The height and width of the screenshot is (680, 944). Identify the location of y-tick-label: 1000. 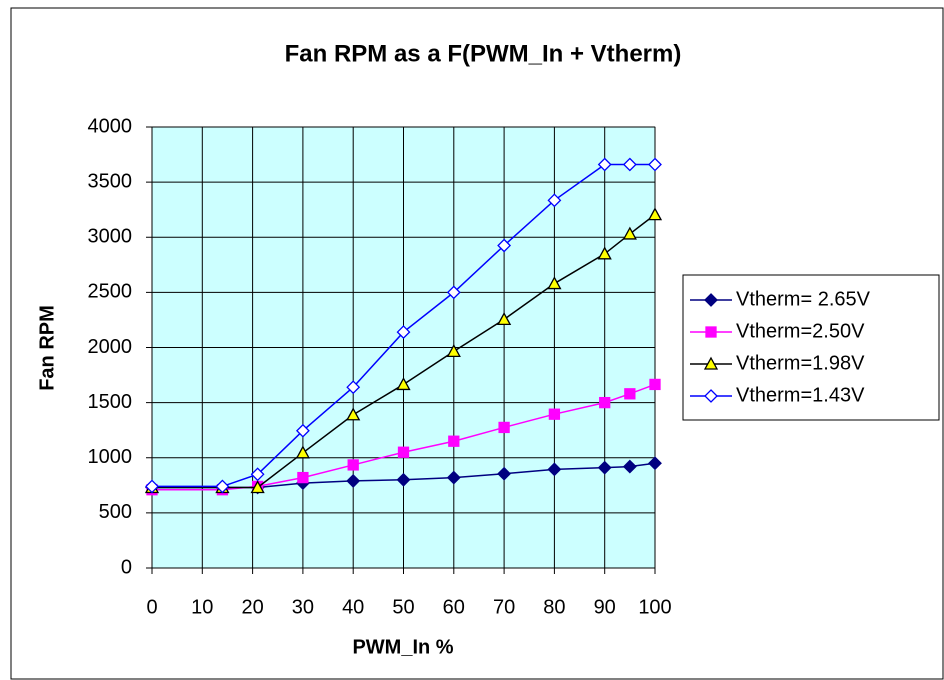
(110, 457).